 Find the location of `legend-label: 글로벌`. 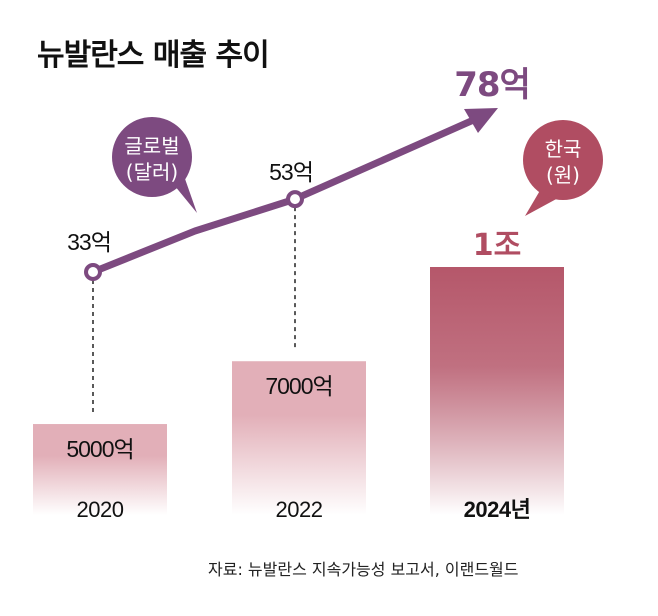

legend-label: 글로벌 is located at coordinates (151, 146).